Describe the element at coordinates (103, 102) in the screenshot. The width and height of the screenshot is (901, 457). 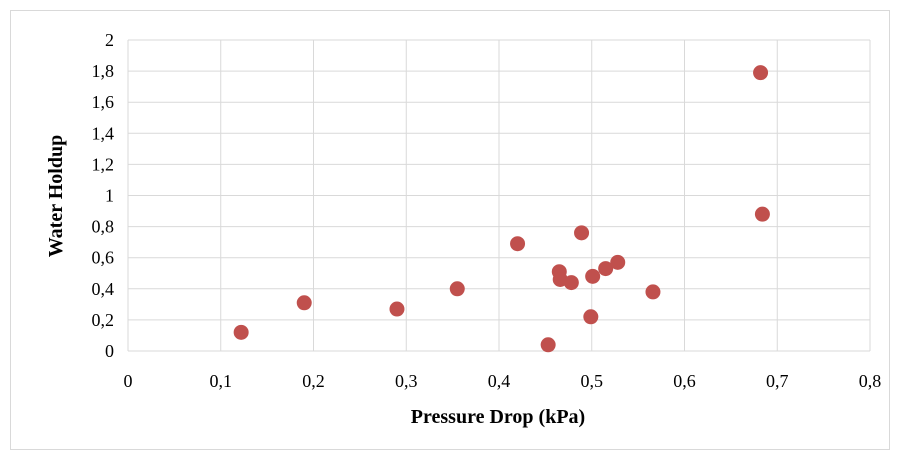
I see `y-tick-label: 1,6` at that location.